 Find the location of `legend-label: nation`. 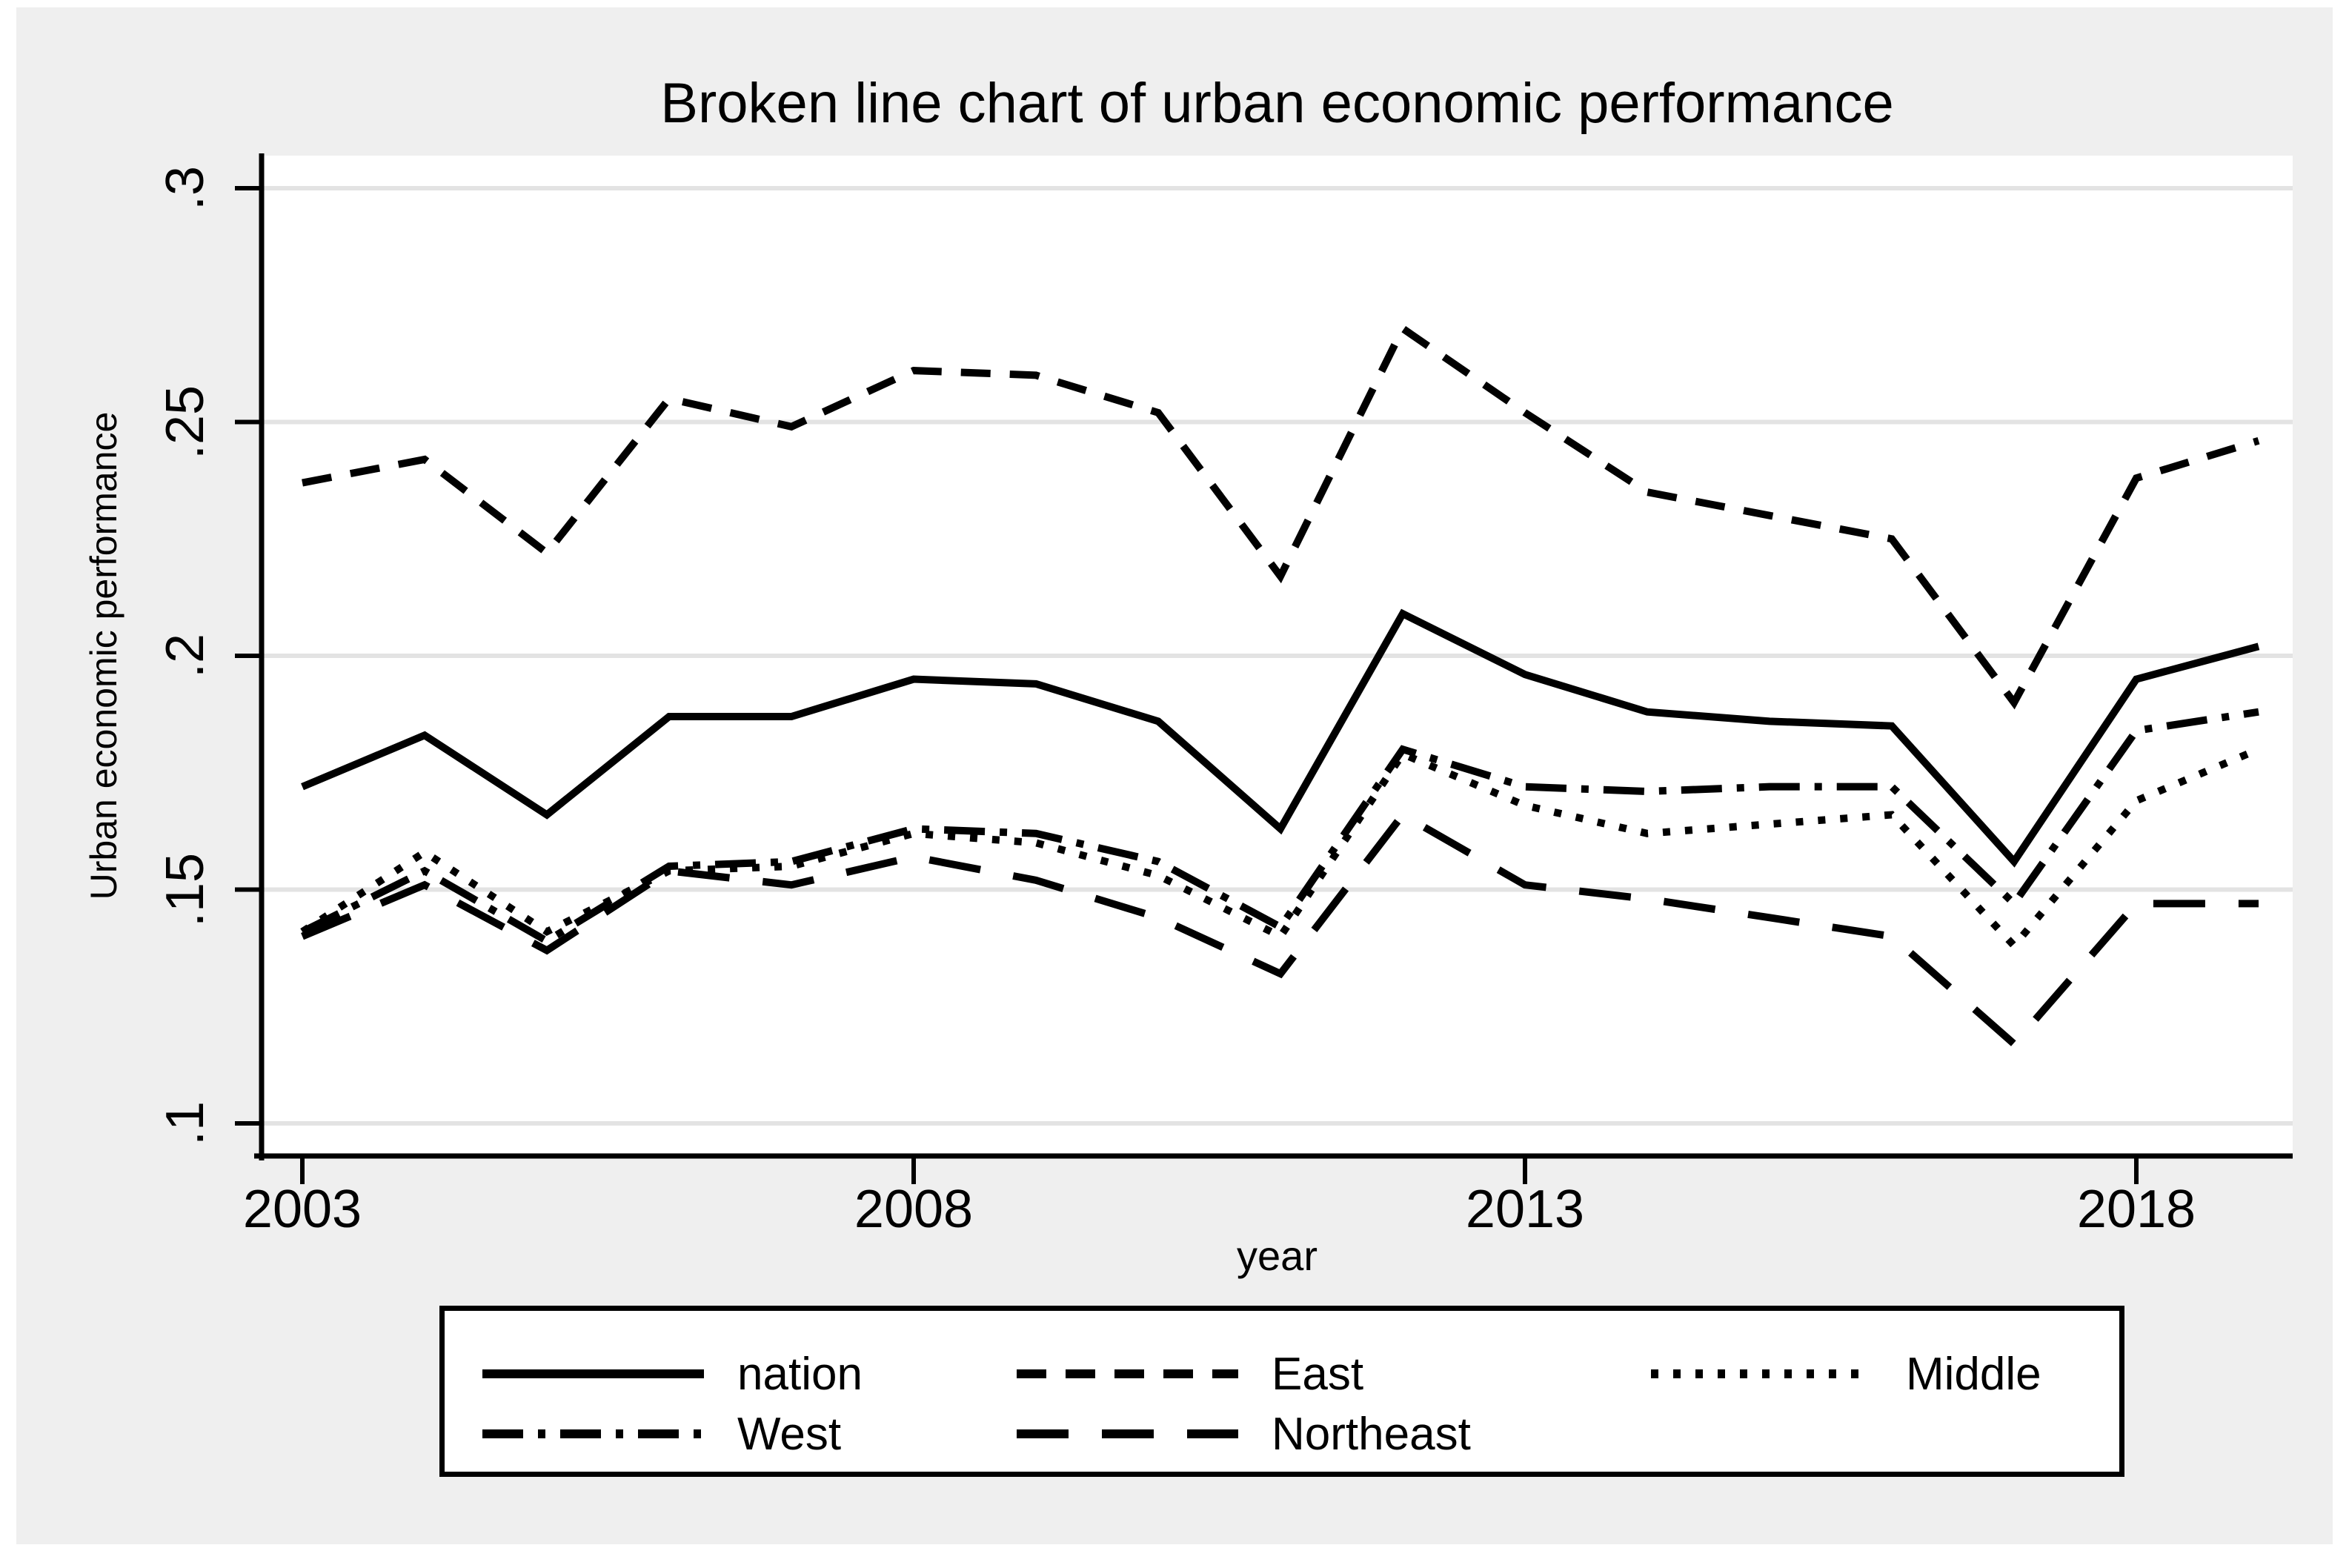

legend-label: nation is located at coordinates (800, 1374).